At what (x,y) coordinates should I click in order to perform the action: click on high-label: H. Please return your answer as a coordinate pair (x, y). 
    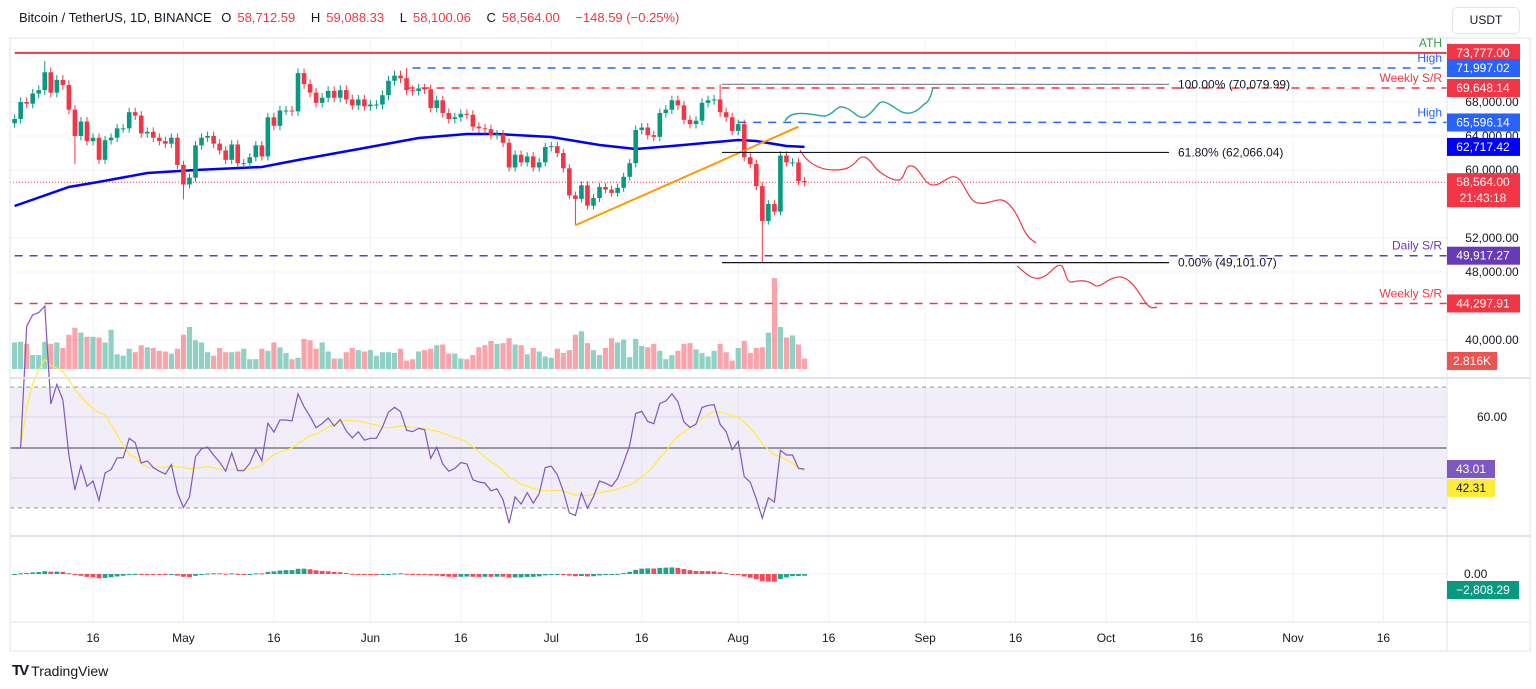
    Looking at the image, I should click on (315, 17).